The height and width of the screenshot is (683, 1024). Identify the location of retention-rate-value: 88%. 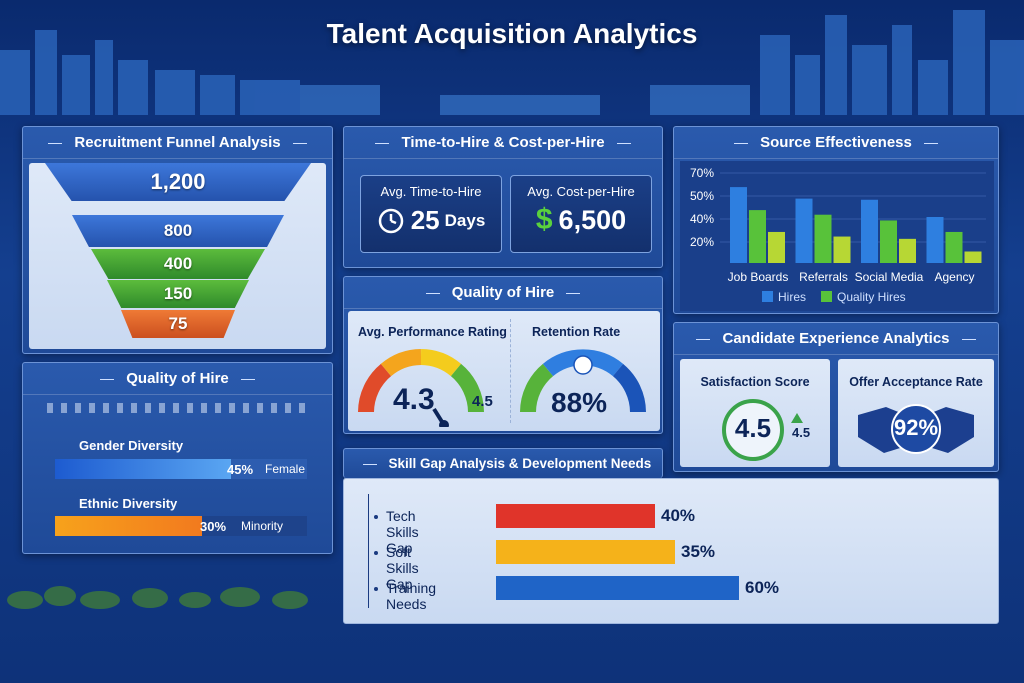
(579, 402).